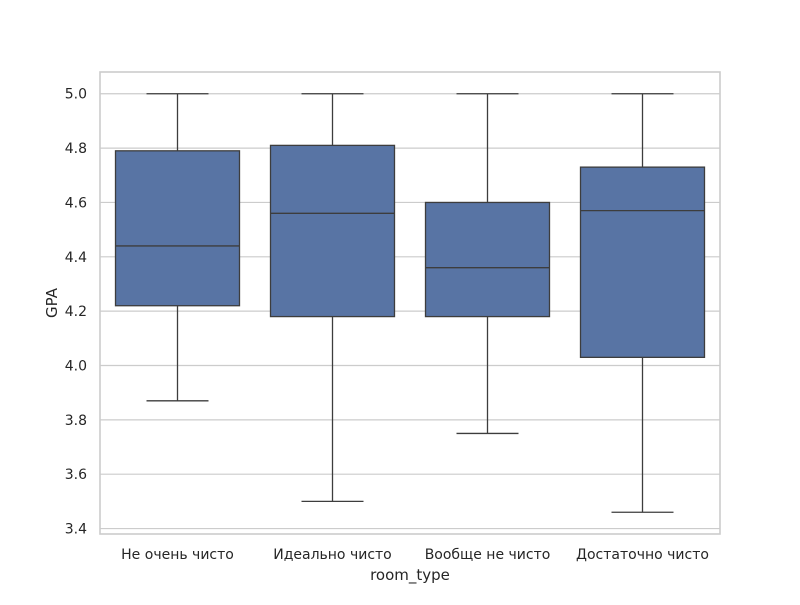 The width and height of the screenshot is (800, 605). I want to click on x-tick-label: Вообще не чисто, so click(488, 555).